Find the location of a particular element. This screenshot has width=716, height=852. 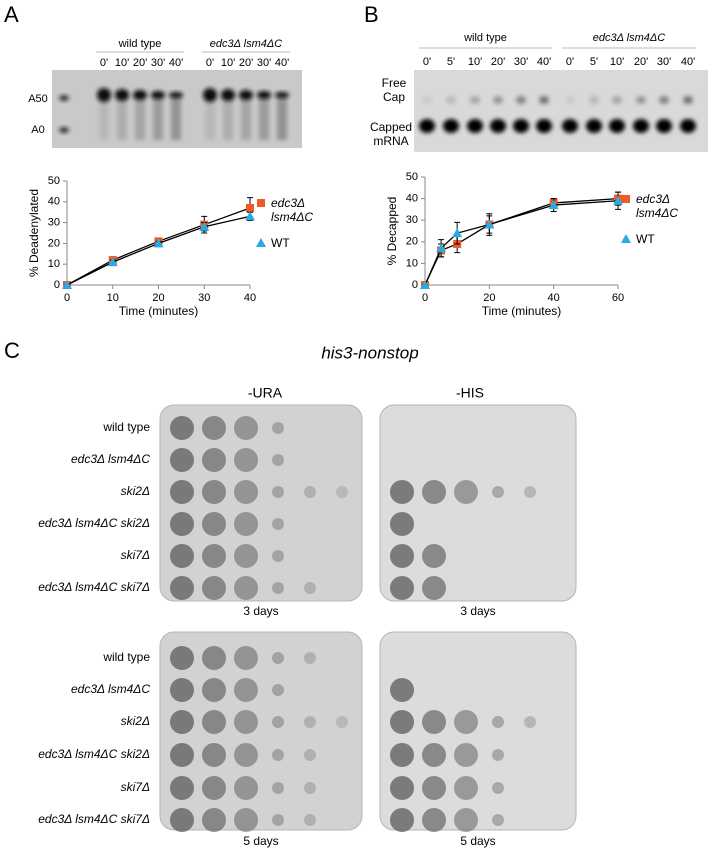

band-label: A50 is located at coordinates (38, 99).